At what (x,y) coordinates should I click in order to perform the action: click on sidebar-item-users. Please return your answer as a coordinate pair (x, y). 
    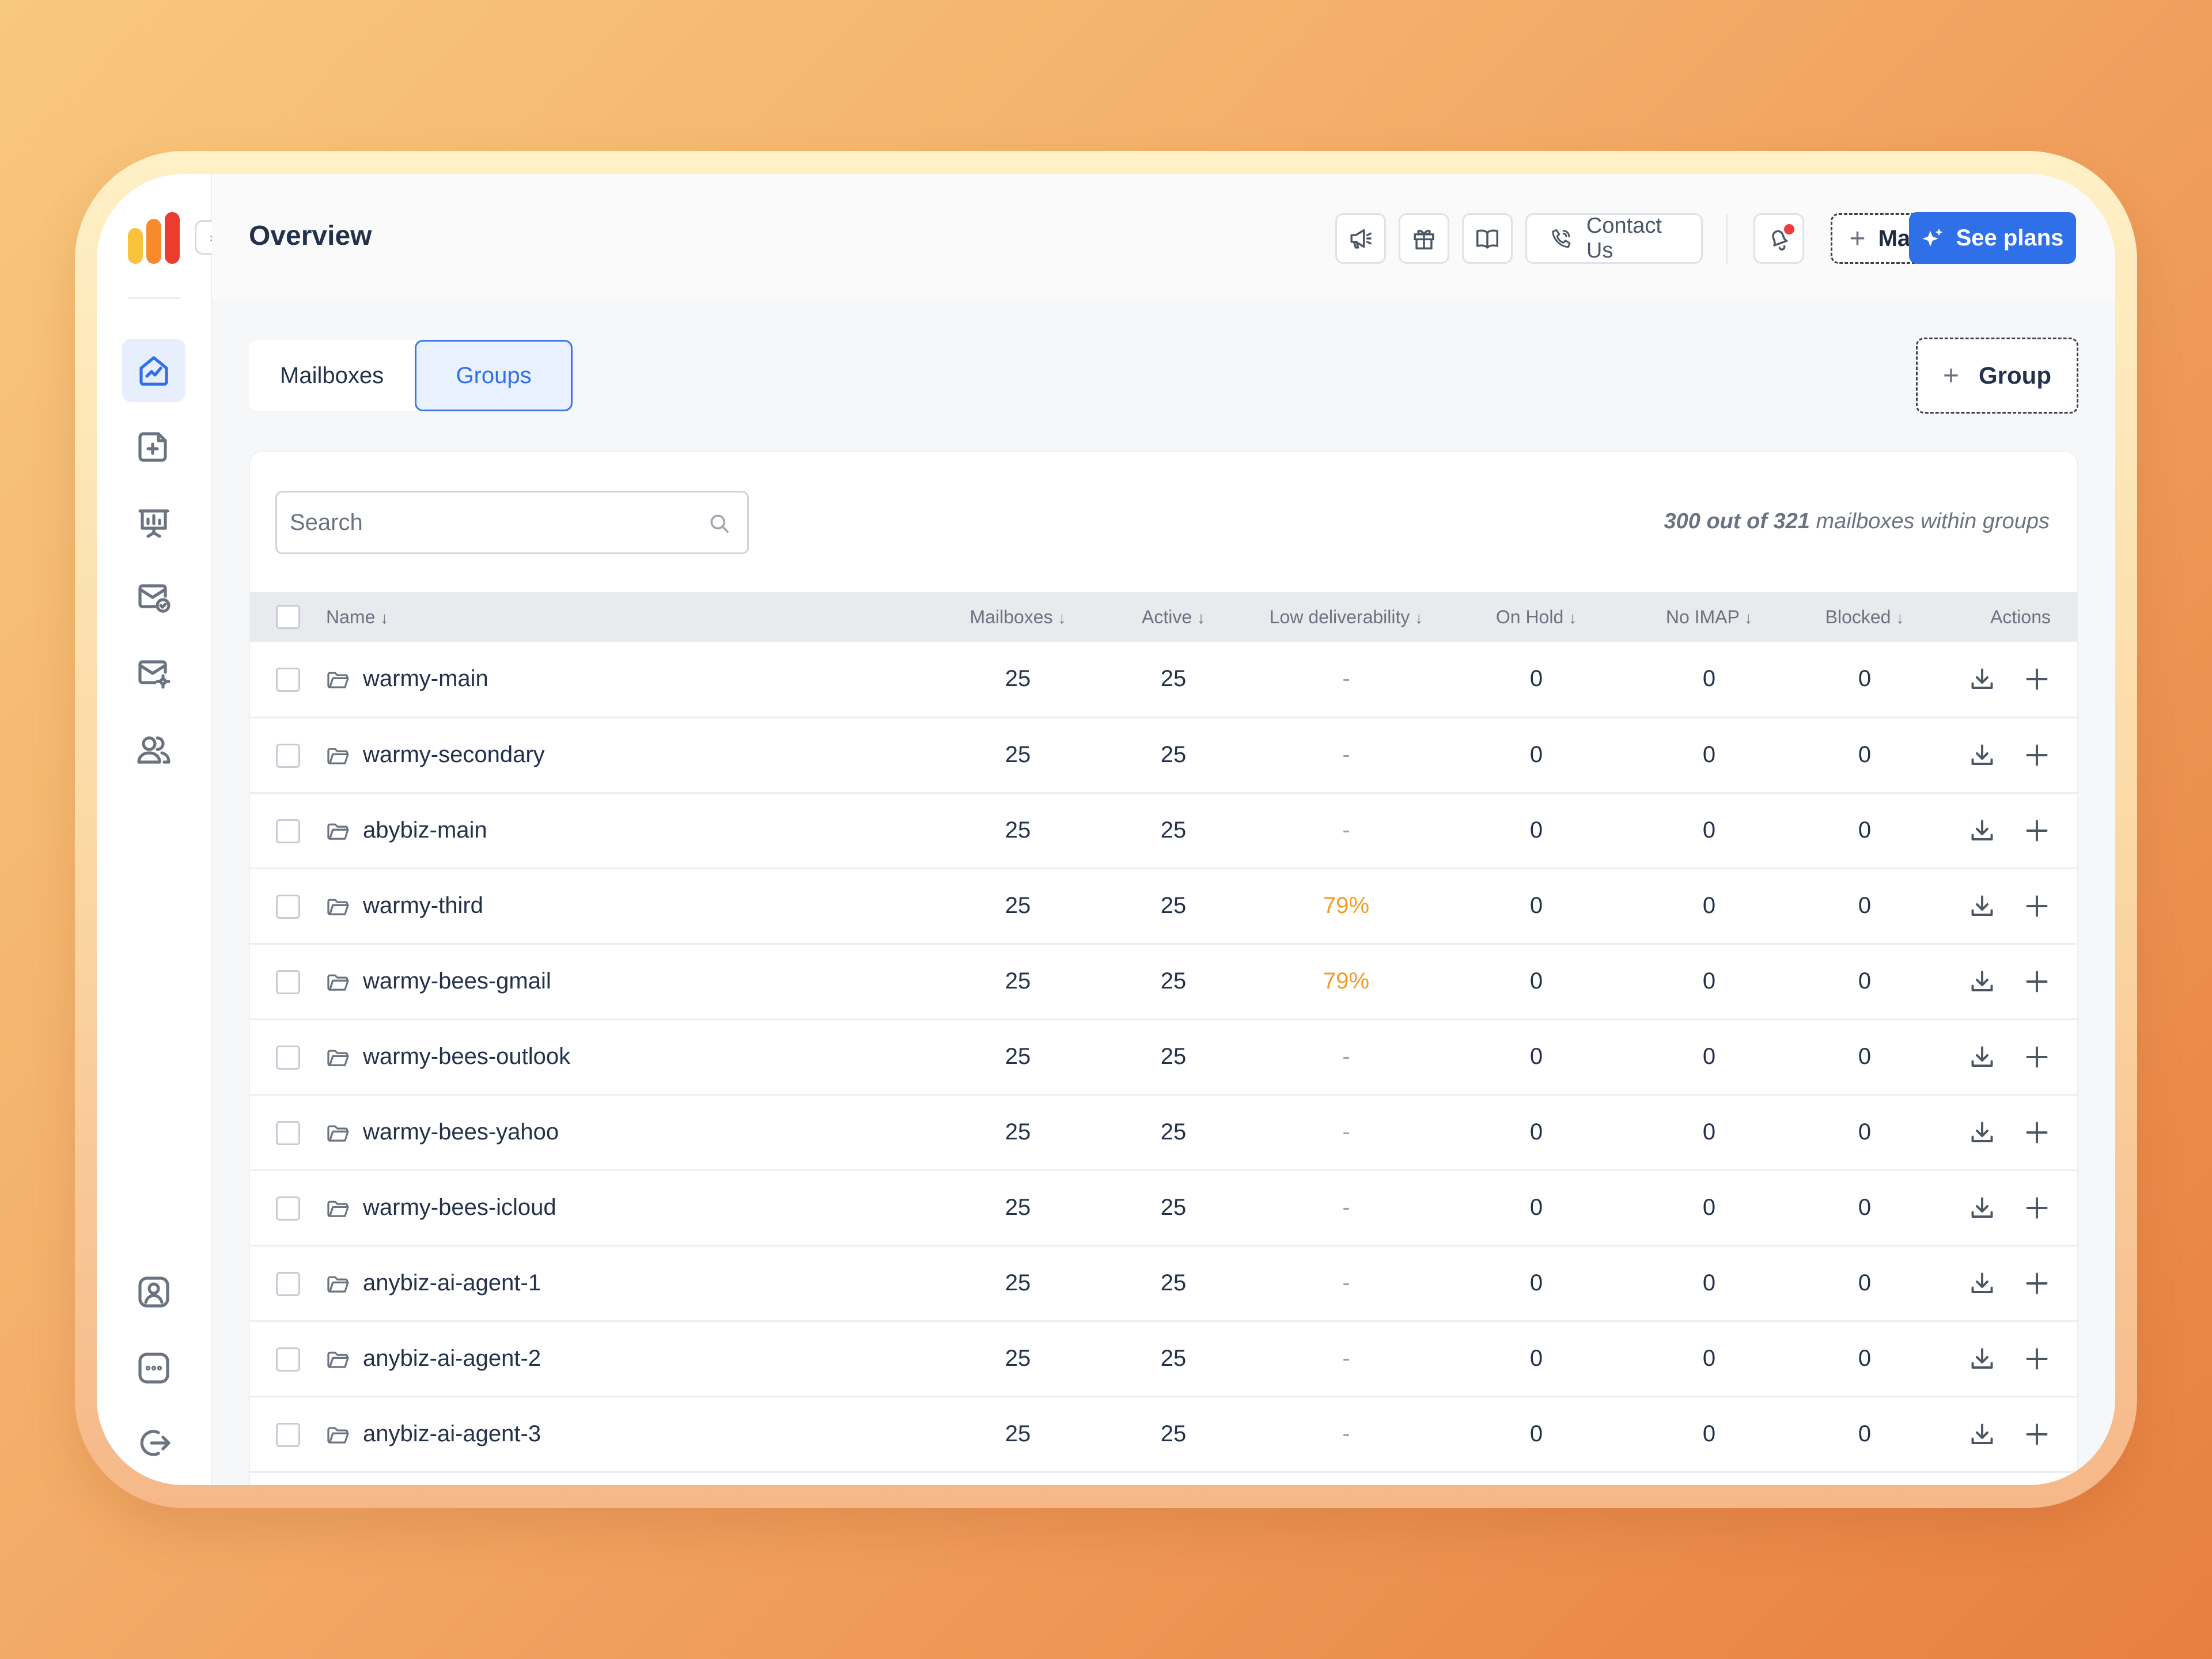
    Looking at the image, I should click on (153, 749).